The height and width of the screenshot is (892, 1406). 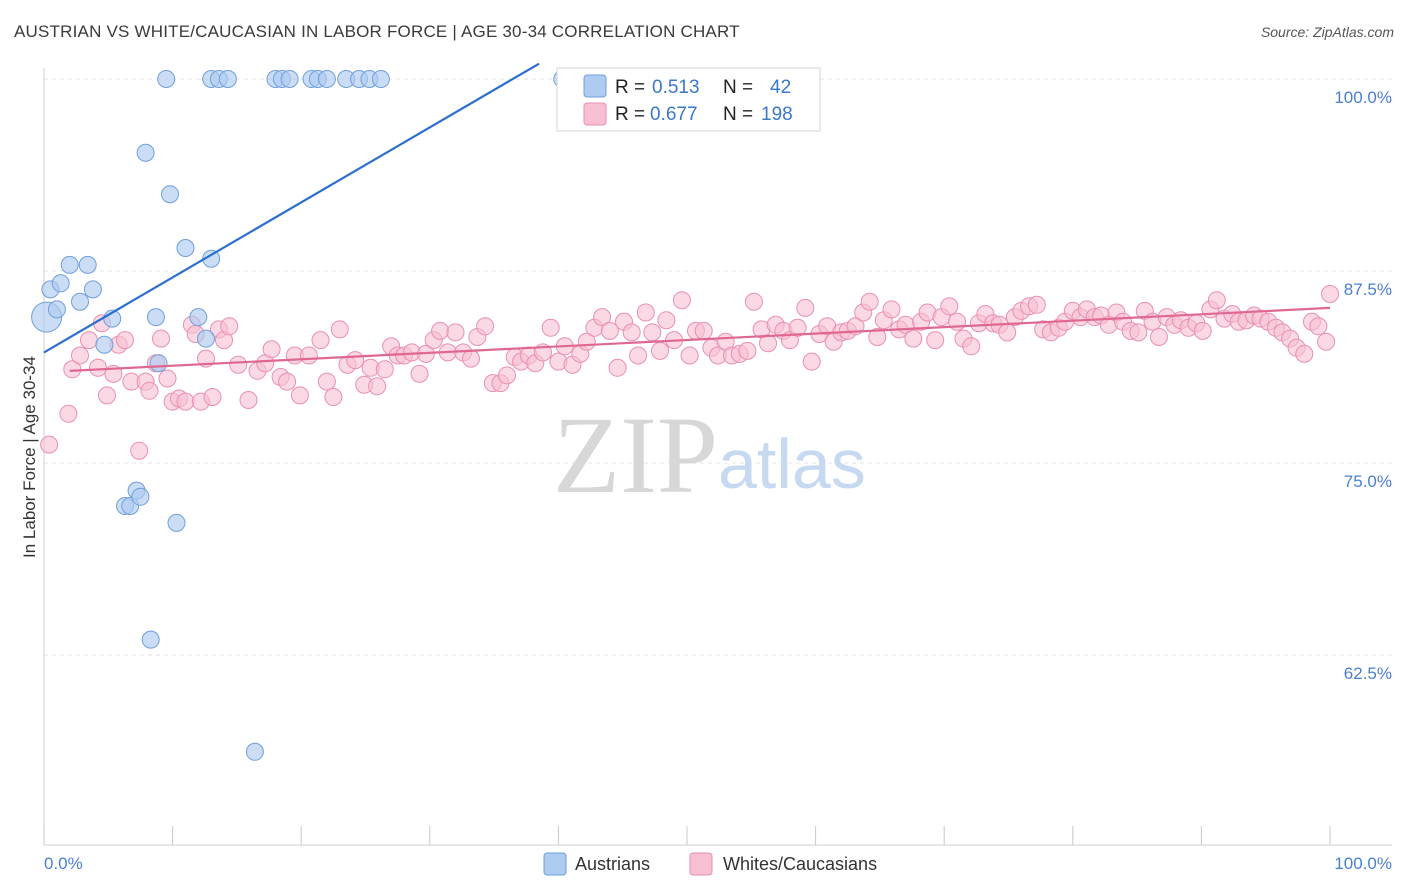 I want to click on stats-legend-n-label-austrians: N =, so click(x=738, y=87).